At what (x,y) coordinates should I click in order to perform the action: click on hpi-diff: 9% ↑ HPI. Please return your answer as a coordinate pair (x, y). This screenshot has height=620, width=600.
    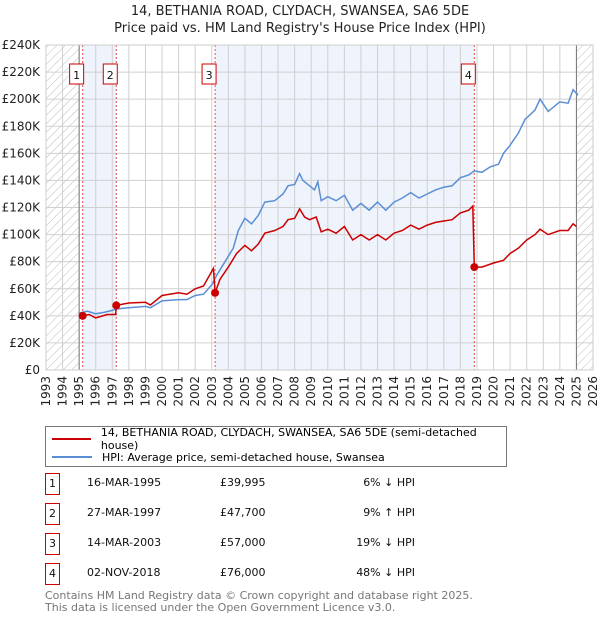
    Looking at the image, I should click on (389, 512).